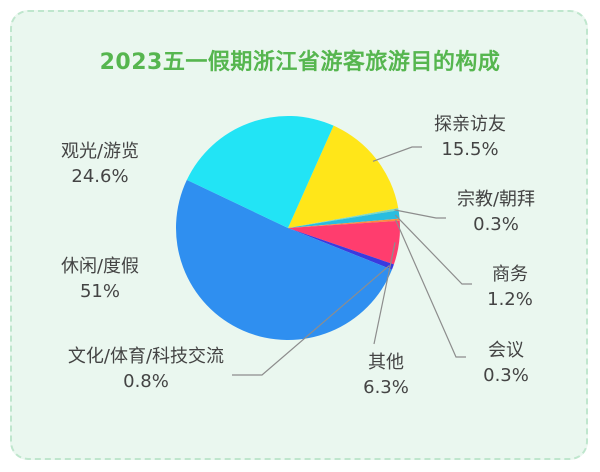 The height and width of the screenshot is (472, 600). Describe the element at coordinates (469, 149) in the screenshot. I see `slice-value-label: 15.5%` at that location.